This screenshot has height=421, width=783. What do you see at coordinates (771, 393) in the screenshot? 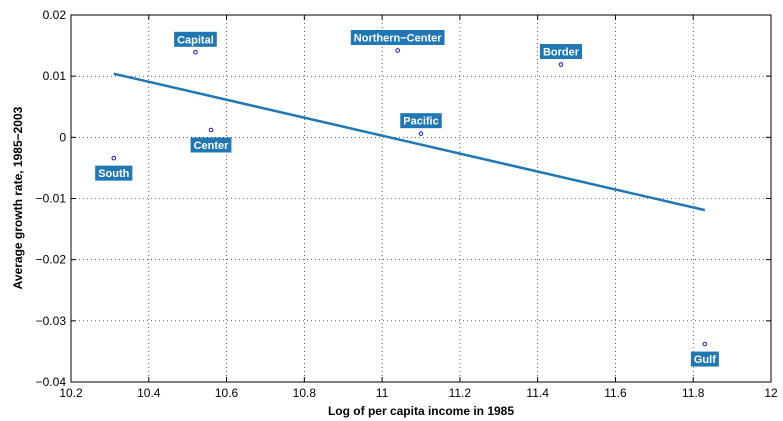
I see `x-tick-label: 12` at bounding box center [771, 393].